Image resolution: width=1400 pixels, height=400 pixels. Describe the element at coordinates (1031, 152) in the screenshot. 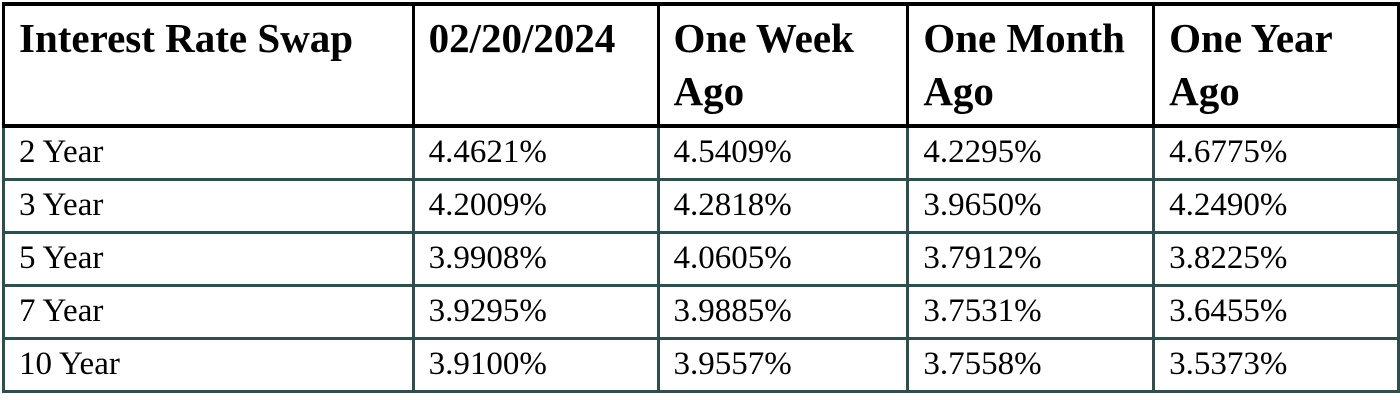

I see `rate-cell: 4.2295%` at that location.